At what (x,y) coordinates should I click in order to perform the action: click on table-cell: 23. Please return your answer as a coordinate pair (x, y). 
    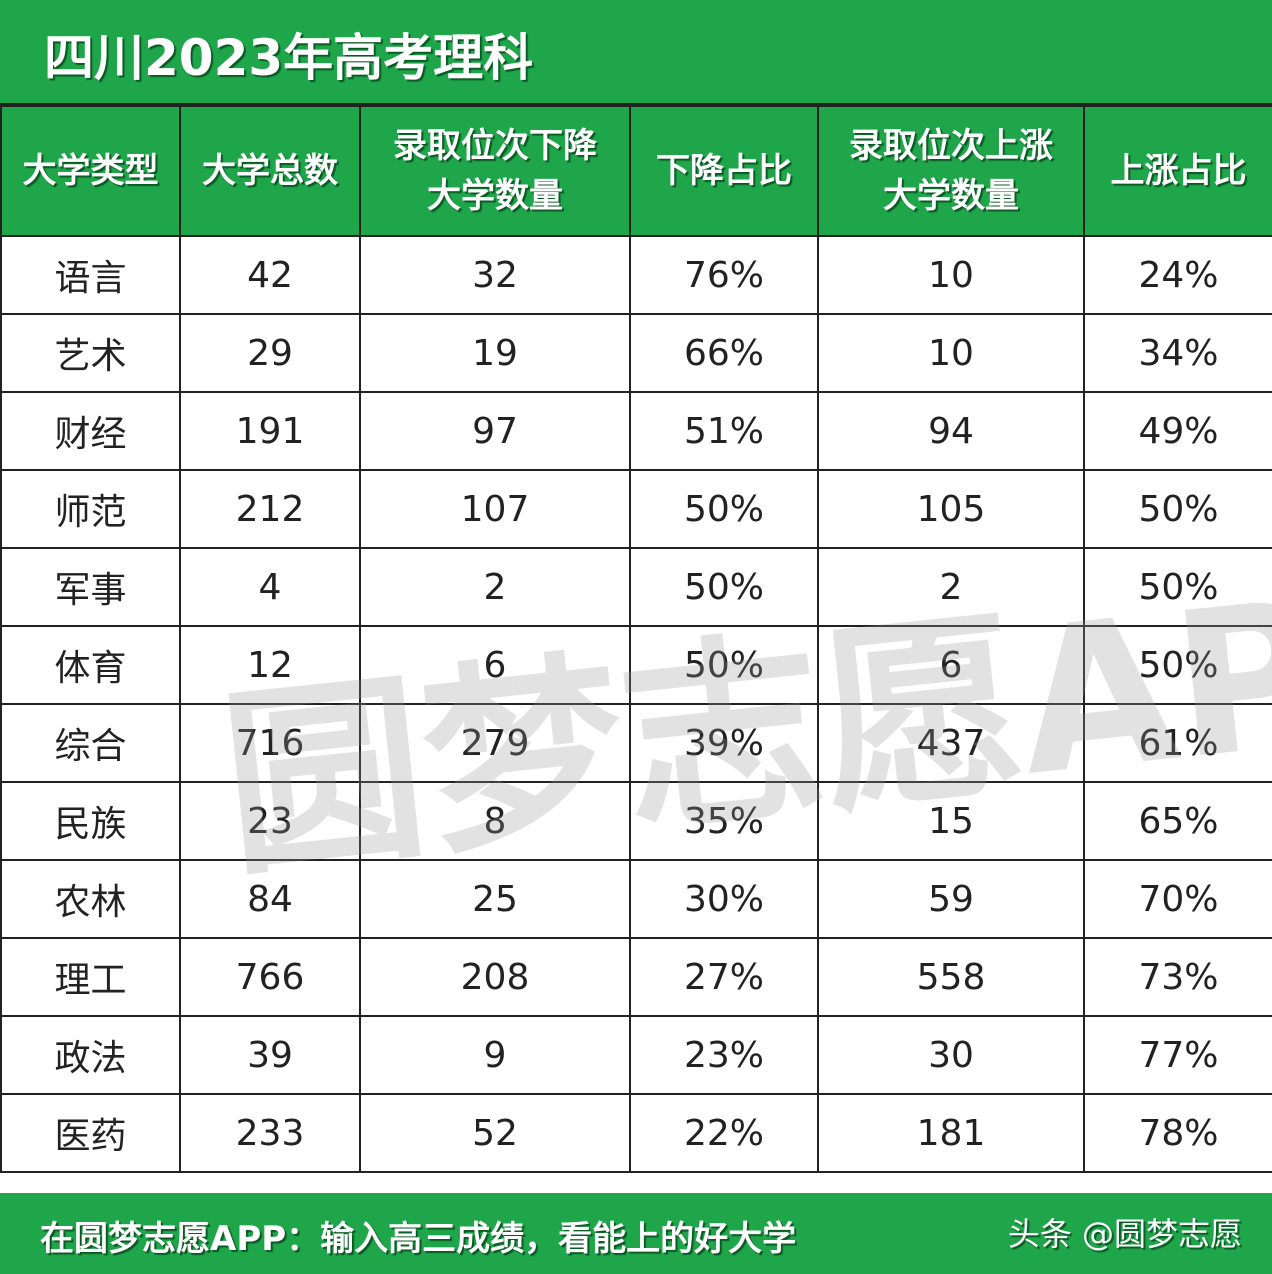
    Looking at the image, I should click on (270, 821).